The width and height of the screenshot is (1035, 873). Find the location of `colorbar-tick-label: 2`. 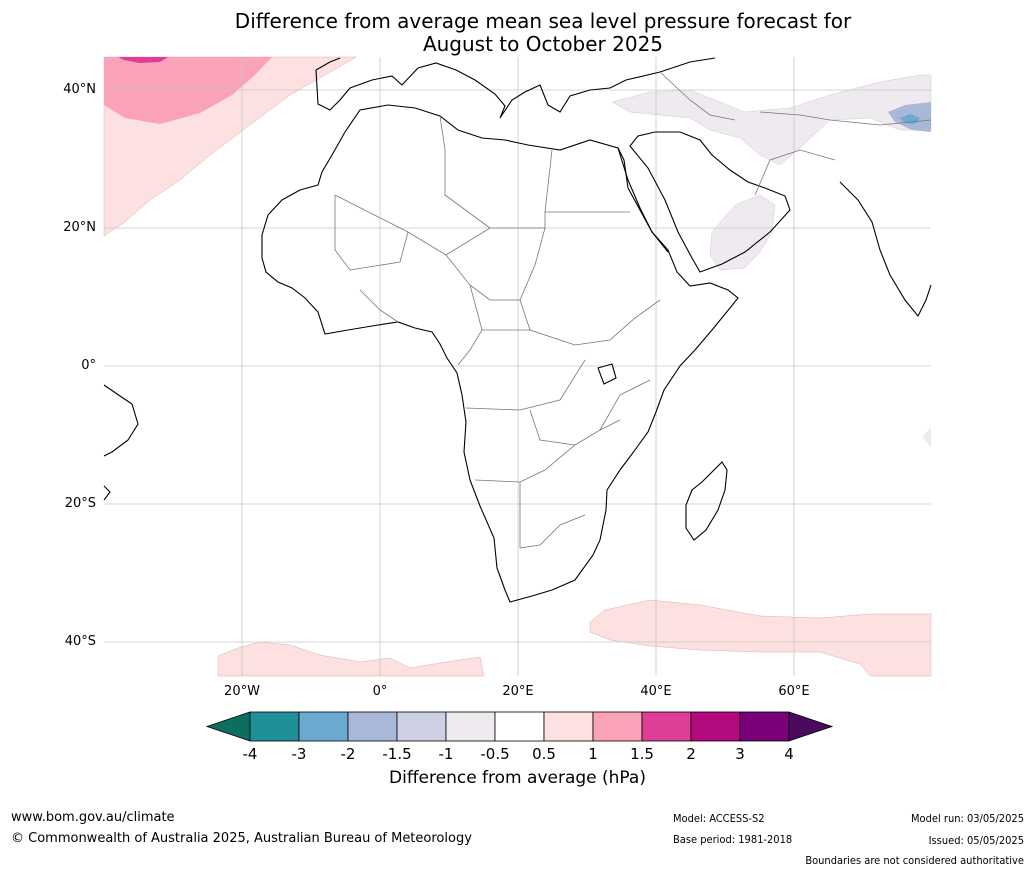

colorbar-tick-label: 2 is located at coordinates (691, 754).